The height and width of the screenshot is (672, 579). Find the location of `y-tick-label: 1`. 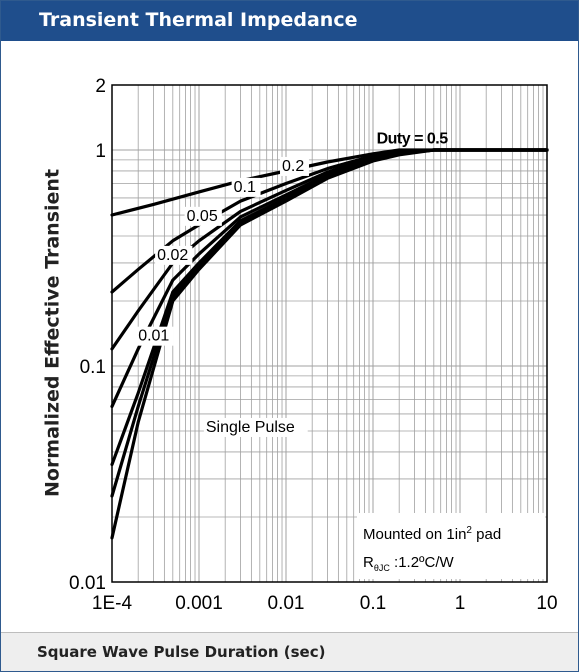

y-tick-label: 1 is located at coordinates (100, 151).